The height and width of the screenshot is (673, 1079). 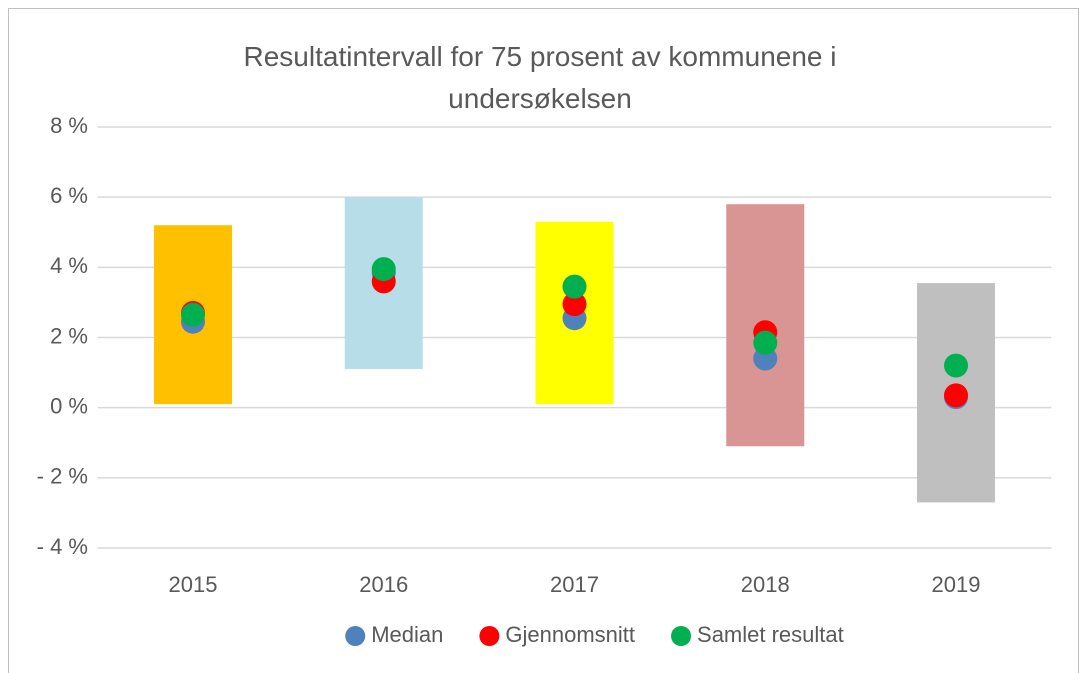 I want to click on y-tick-label: 0 %, so click(x=69, y=405).